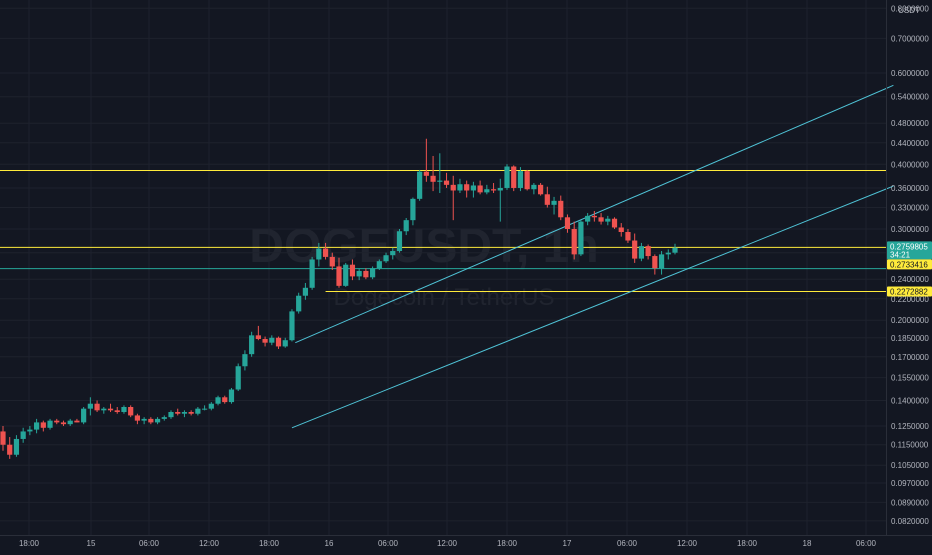 This screenshot has width=932, height=555. I want to click on time-tick-label: 06:00, so click(149, 543).